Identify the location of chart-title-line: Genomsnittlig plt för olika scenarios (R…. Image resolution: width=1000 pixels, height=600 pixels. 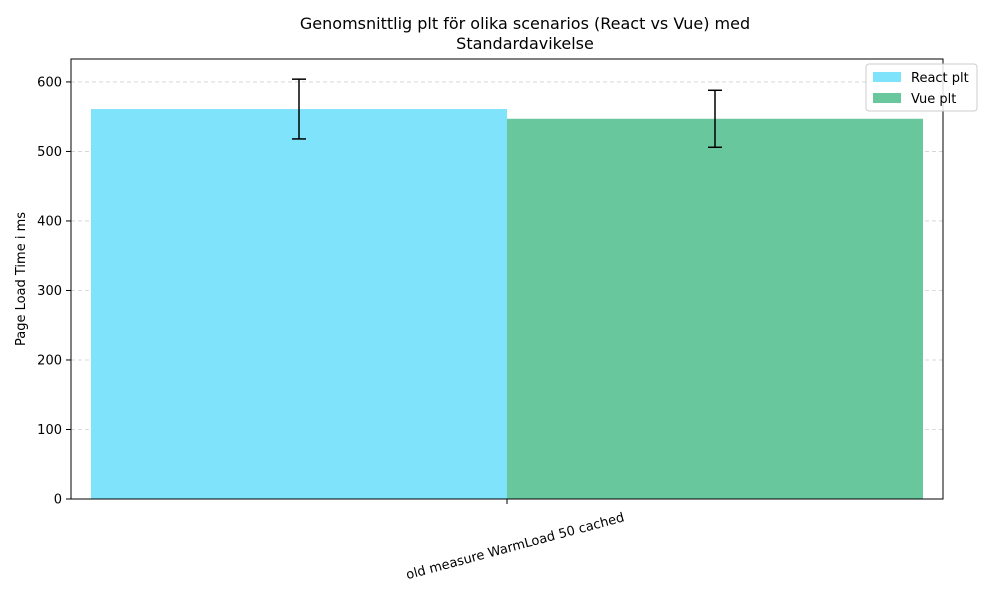
(525, 23).